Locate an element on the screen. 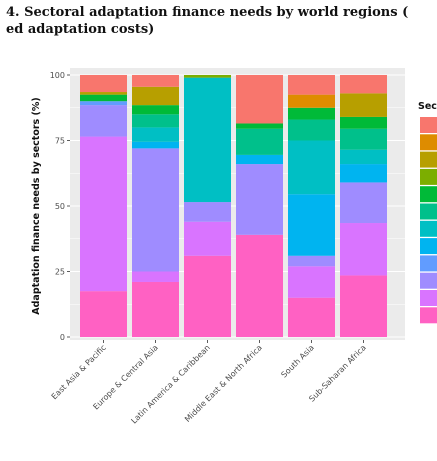  x-tick-label: Sub-Saharan Africa is located at coordinates (337, 373).